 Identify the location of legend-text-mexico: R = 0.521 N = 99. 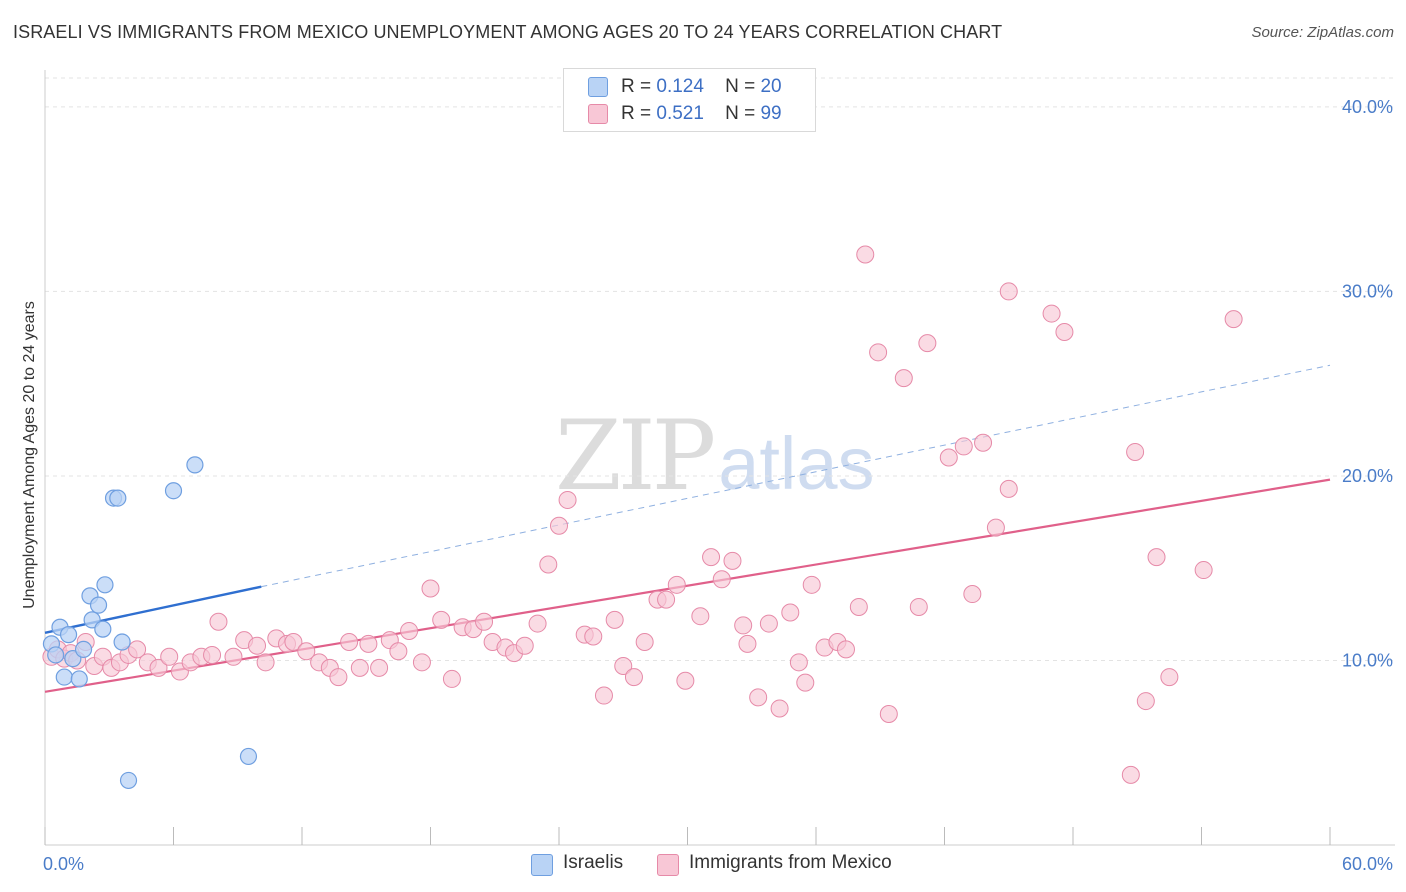
(701, 114).